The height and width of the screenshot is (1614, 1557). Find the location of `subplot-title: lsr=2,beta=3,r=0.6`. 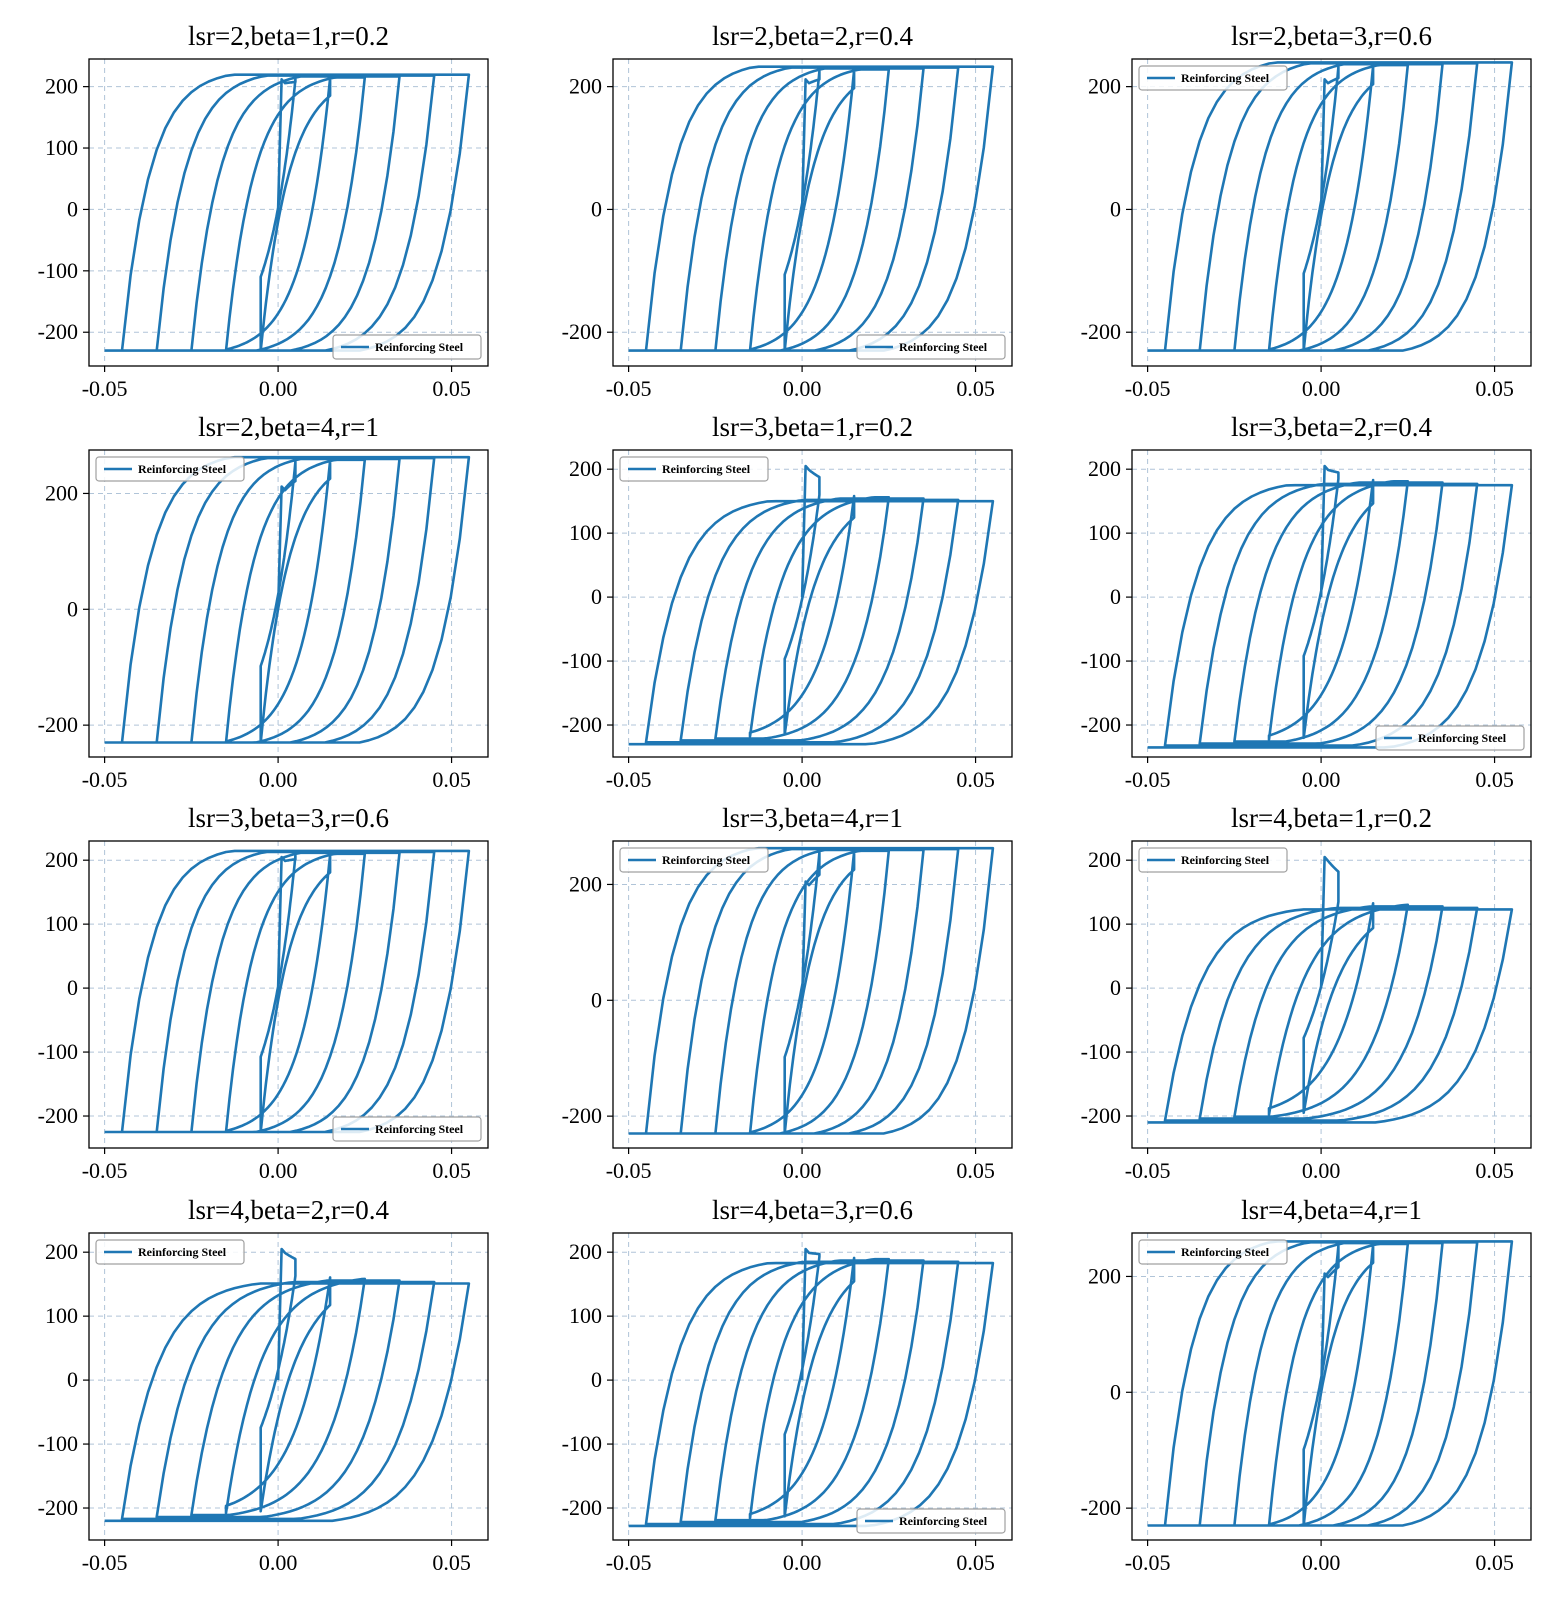

subplot-title: lsr=2,beta=3,r=0.6 is located at coordinates (1331, 36).